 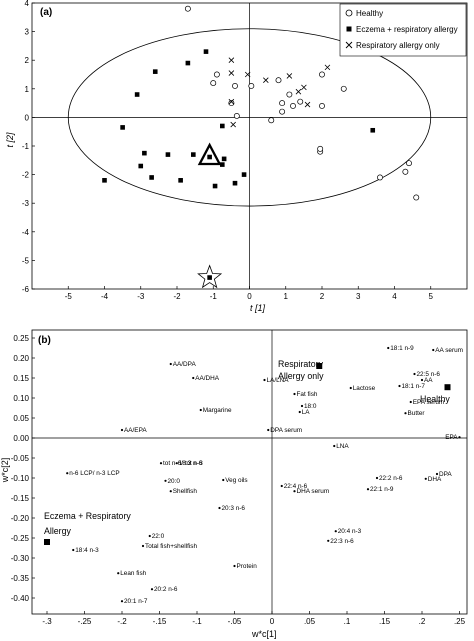 What do you see at coordinates (235, 621) in the screenshot?
I see `x-tick-label: -.05` at bounding box center [235, 621].